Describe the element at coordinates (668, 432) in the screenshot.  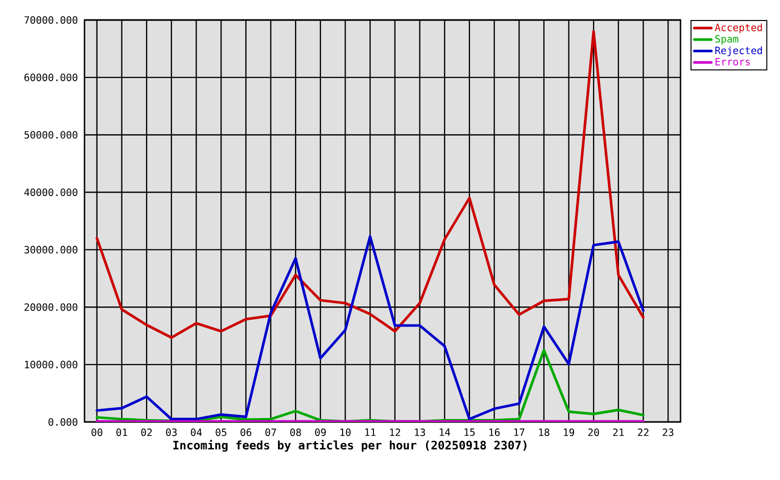
I see `x-tick-label: 23` at that location.